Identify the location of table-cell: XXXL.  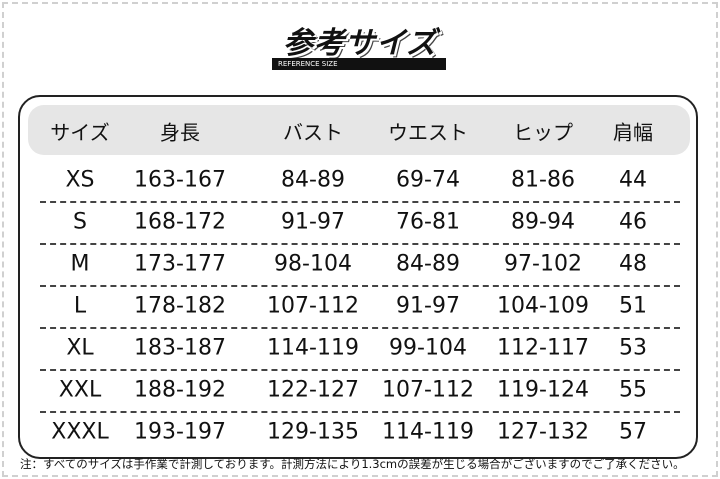
(80, 432).